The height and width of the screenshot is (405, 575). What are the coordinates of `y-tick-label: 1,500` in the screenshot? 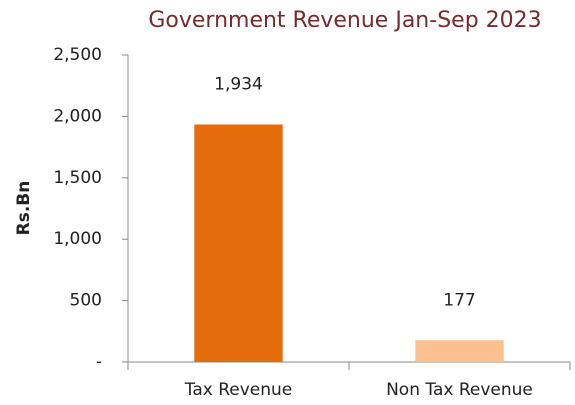 It's located at (77, 178).